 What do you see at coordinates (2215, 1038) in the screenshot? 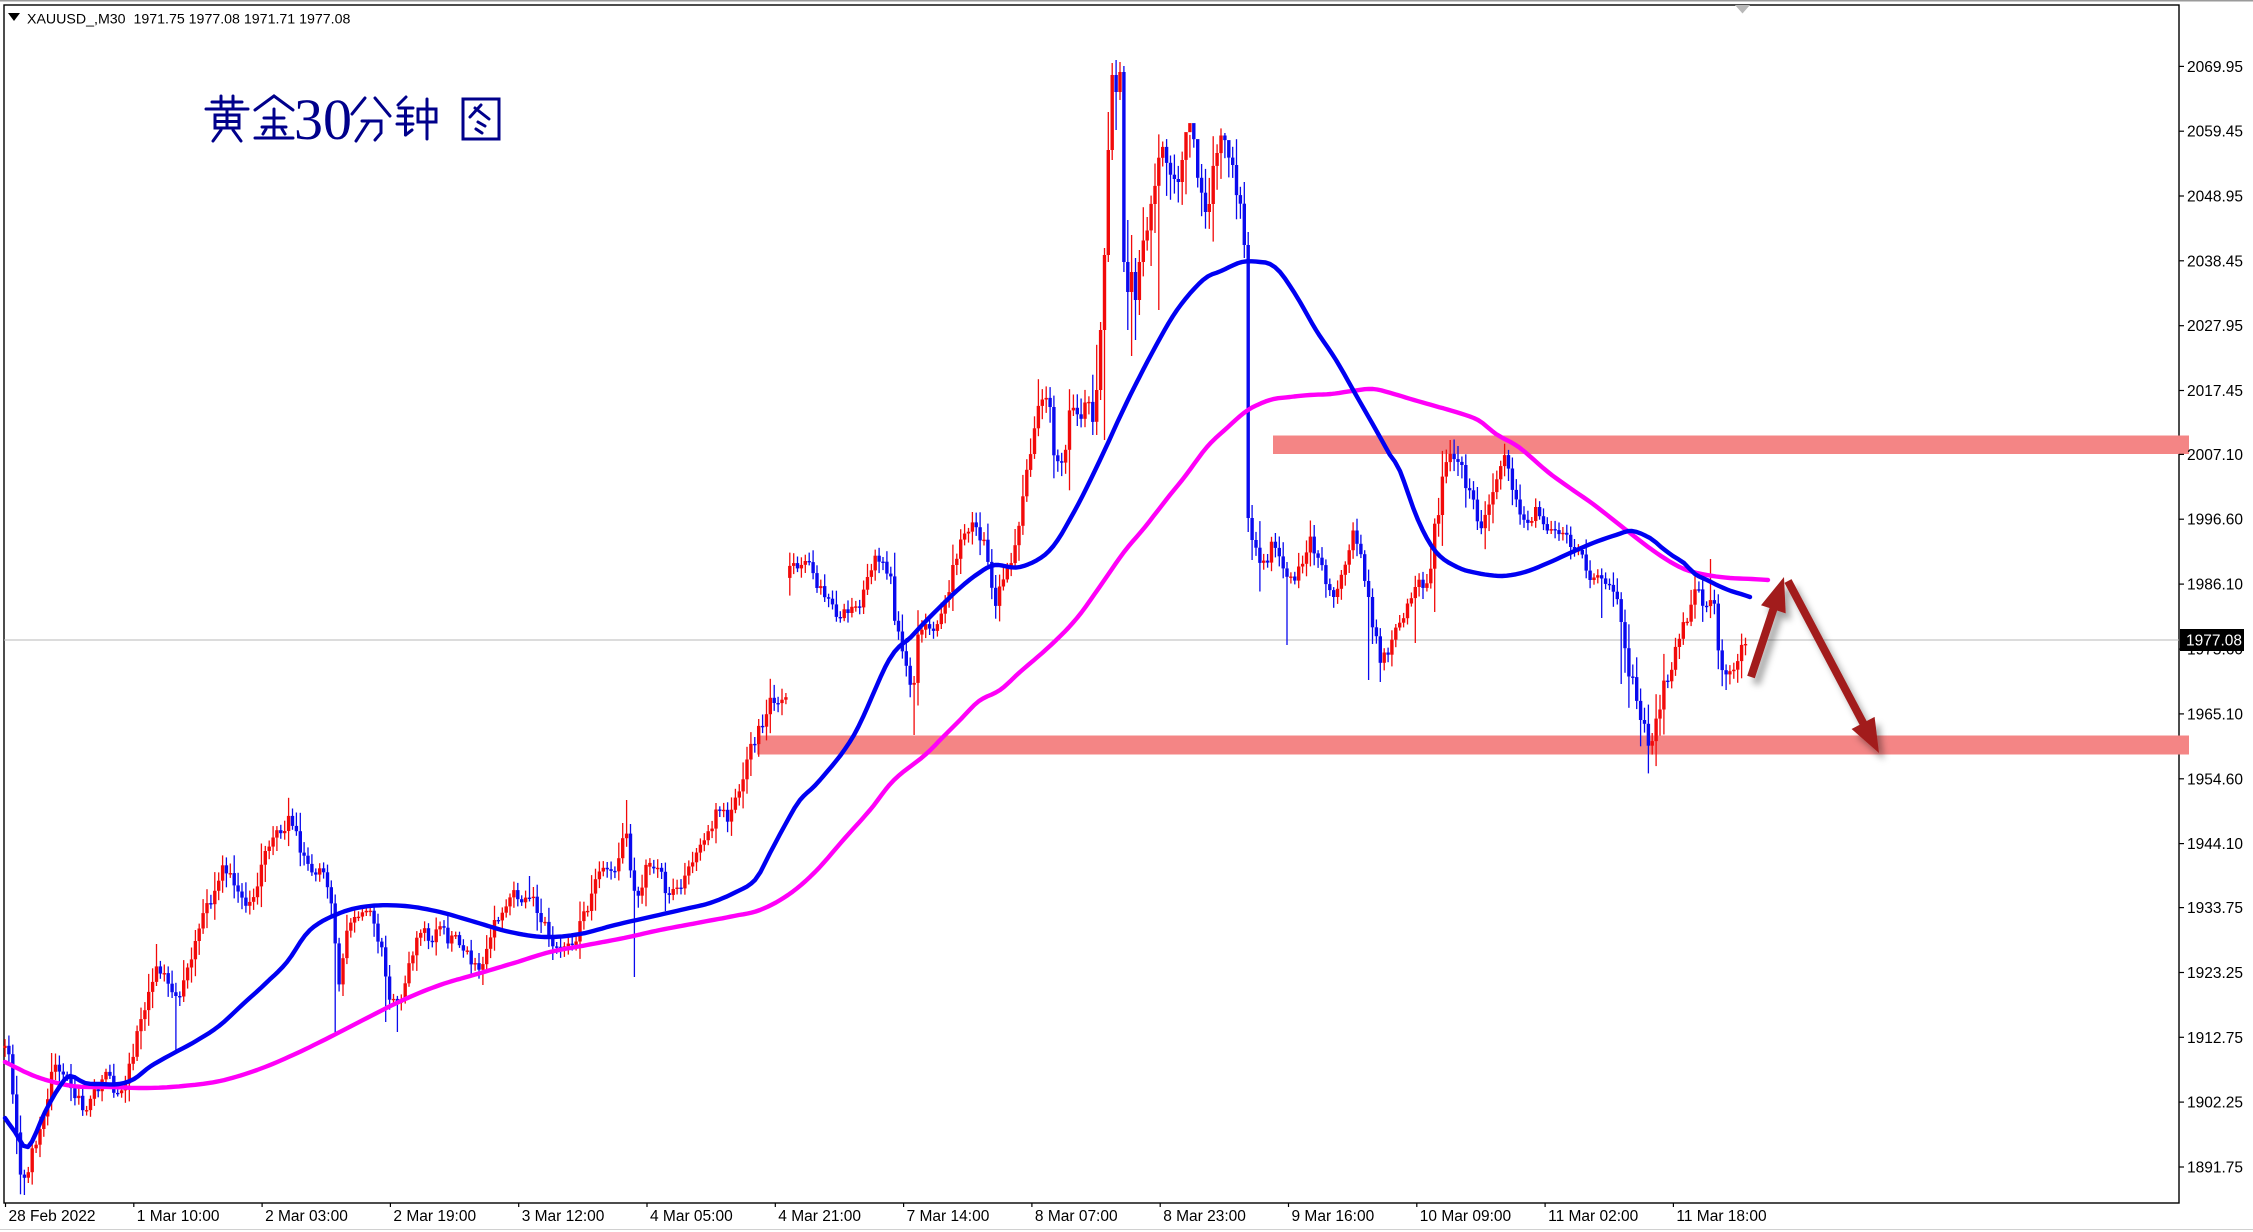
I see `svg-text: 1912.75` at bounding box center [2215, 1038].